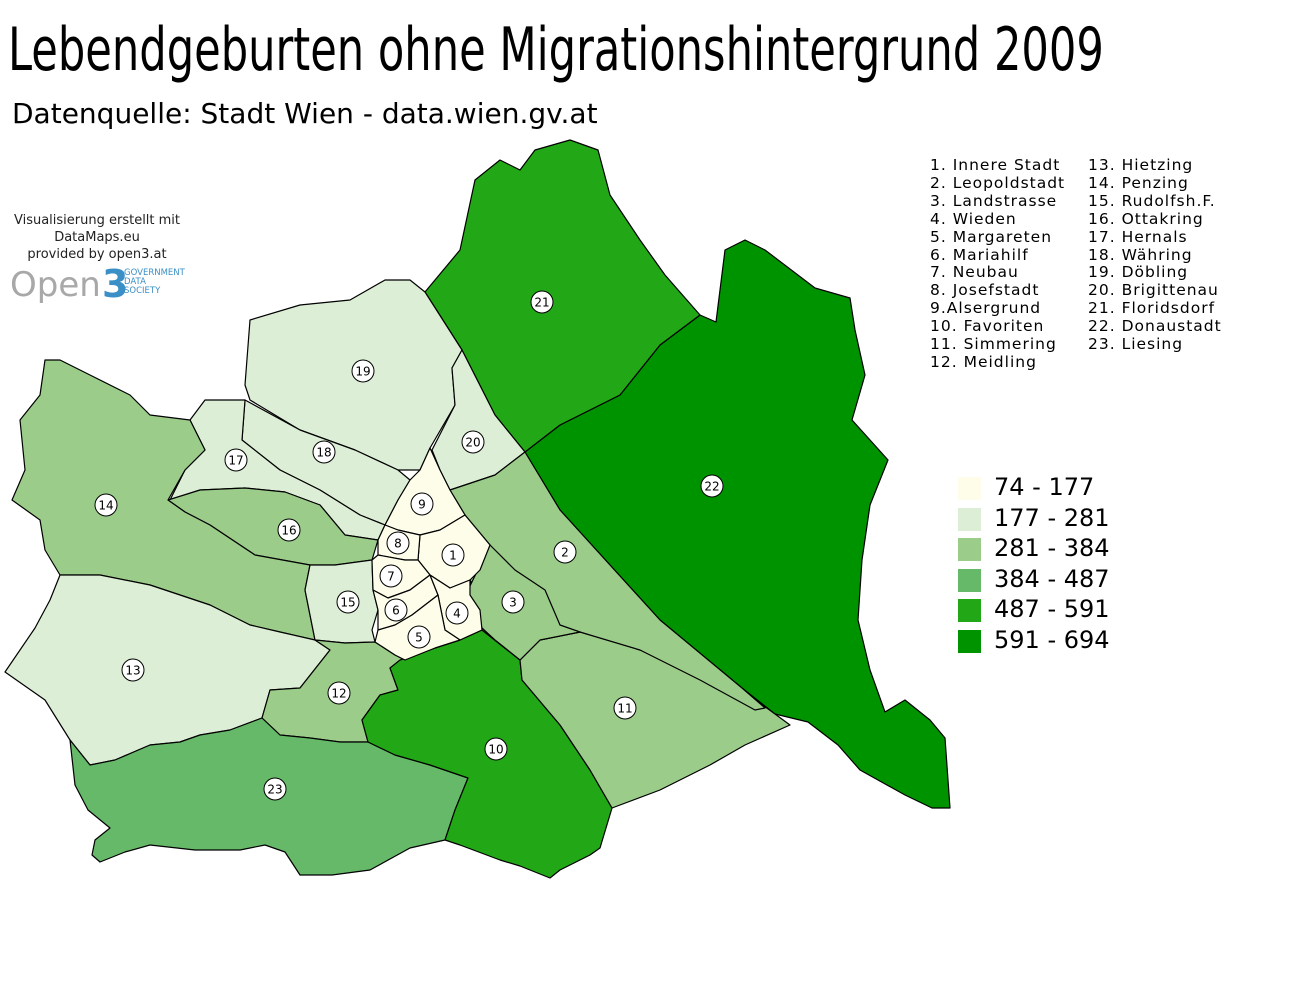 The image size is (1307, 988). I want to click on district-marker-5: 5, so click(419, 637).